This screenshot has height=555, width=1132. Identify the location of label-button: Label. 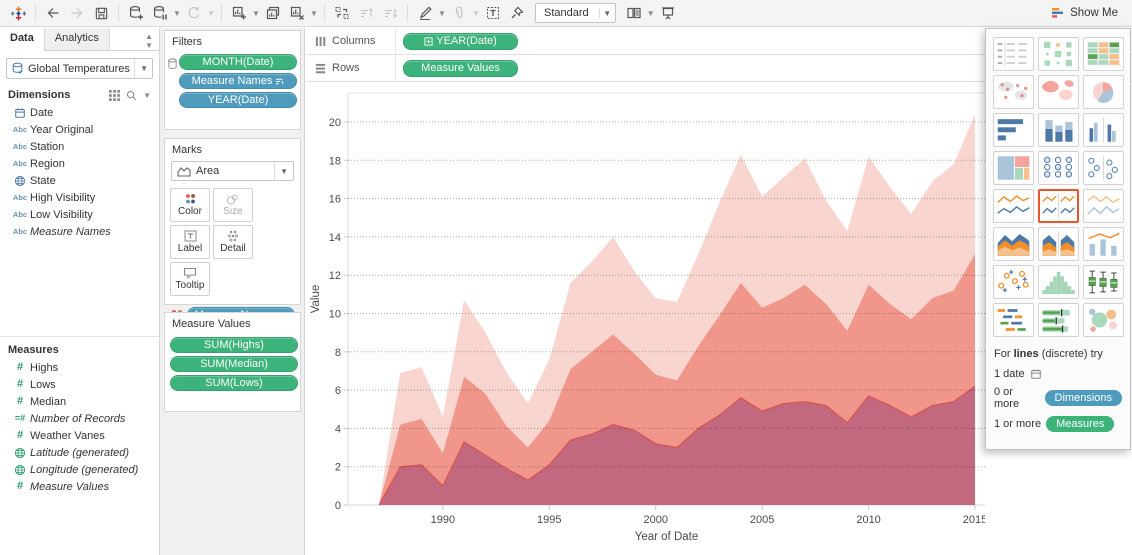
(190, 242).